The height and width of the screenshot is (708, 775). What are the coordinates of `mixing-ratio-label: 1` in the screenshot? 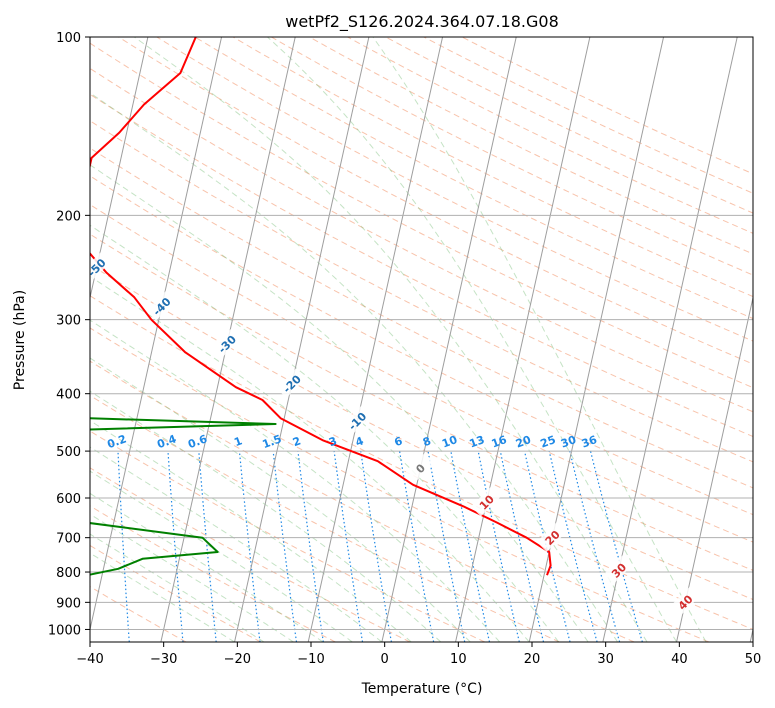 It's located at (238, 441).